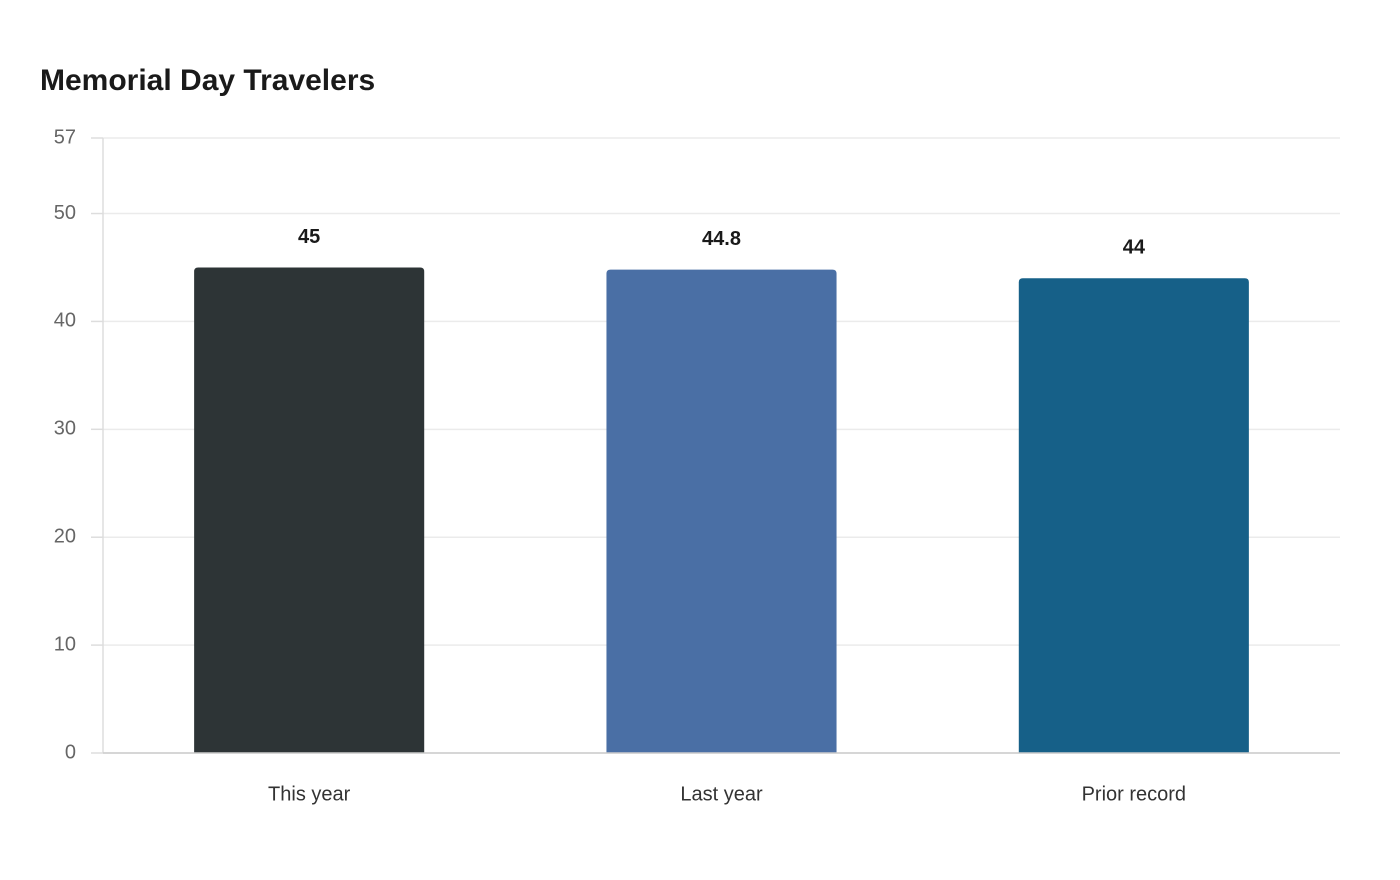  I want to click on chart-title: Memorial Day Travelers, so click(207, 80).